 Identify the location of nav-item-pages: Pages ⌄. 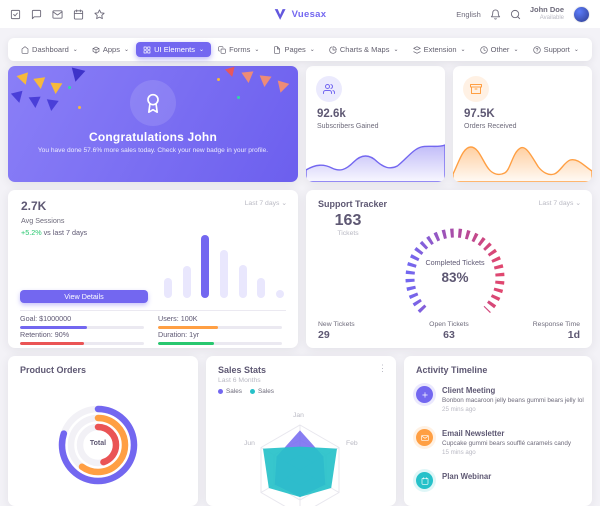
(293, 49).